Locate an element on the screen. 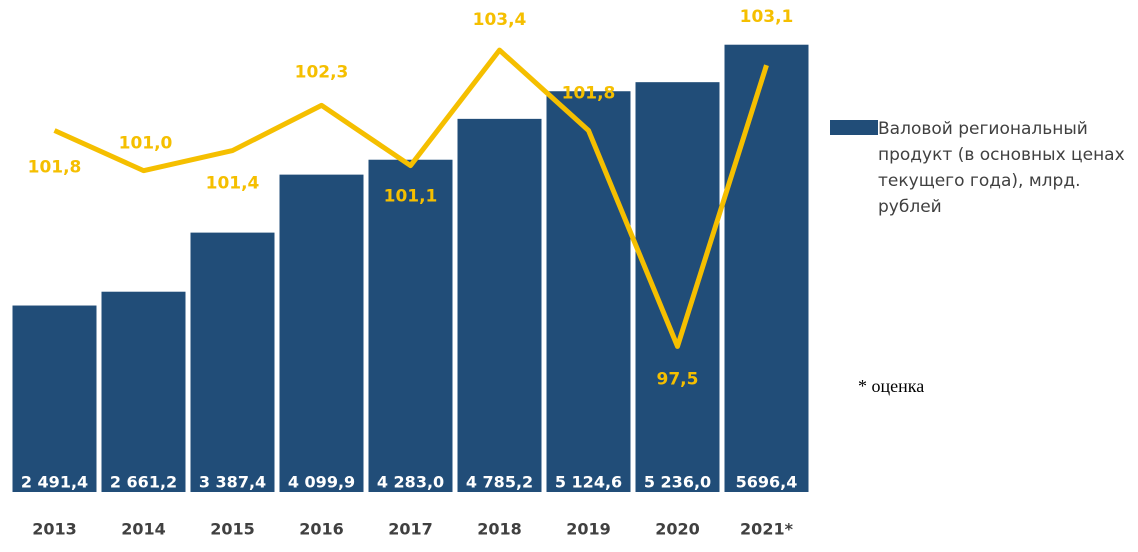 The height and width of the screenshot is (552, 1138). line-label: 101,1 is located at coordinates (411, 197).